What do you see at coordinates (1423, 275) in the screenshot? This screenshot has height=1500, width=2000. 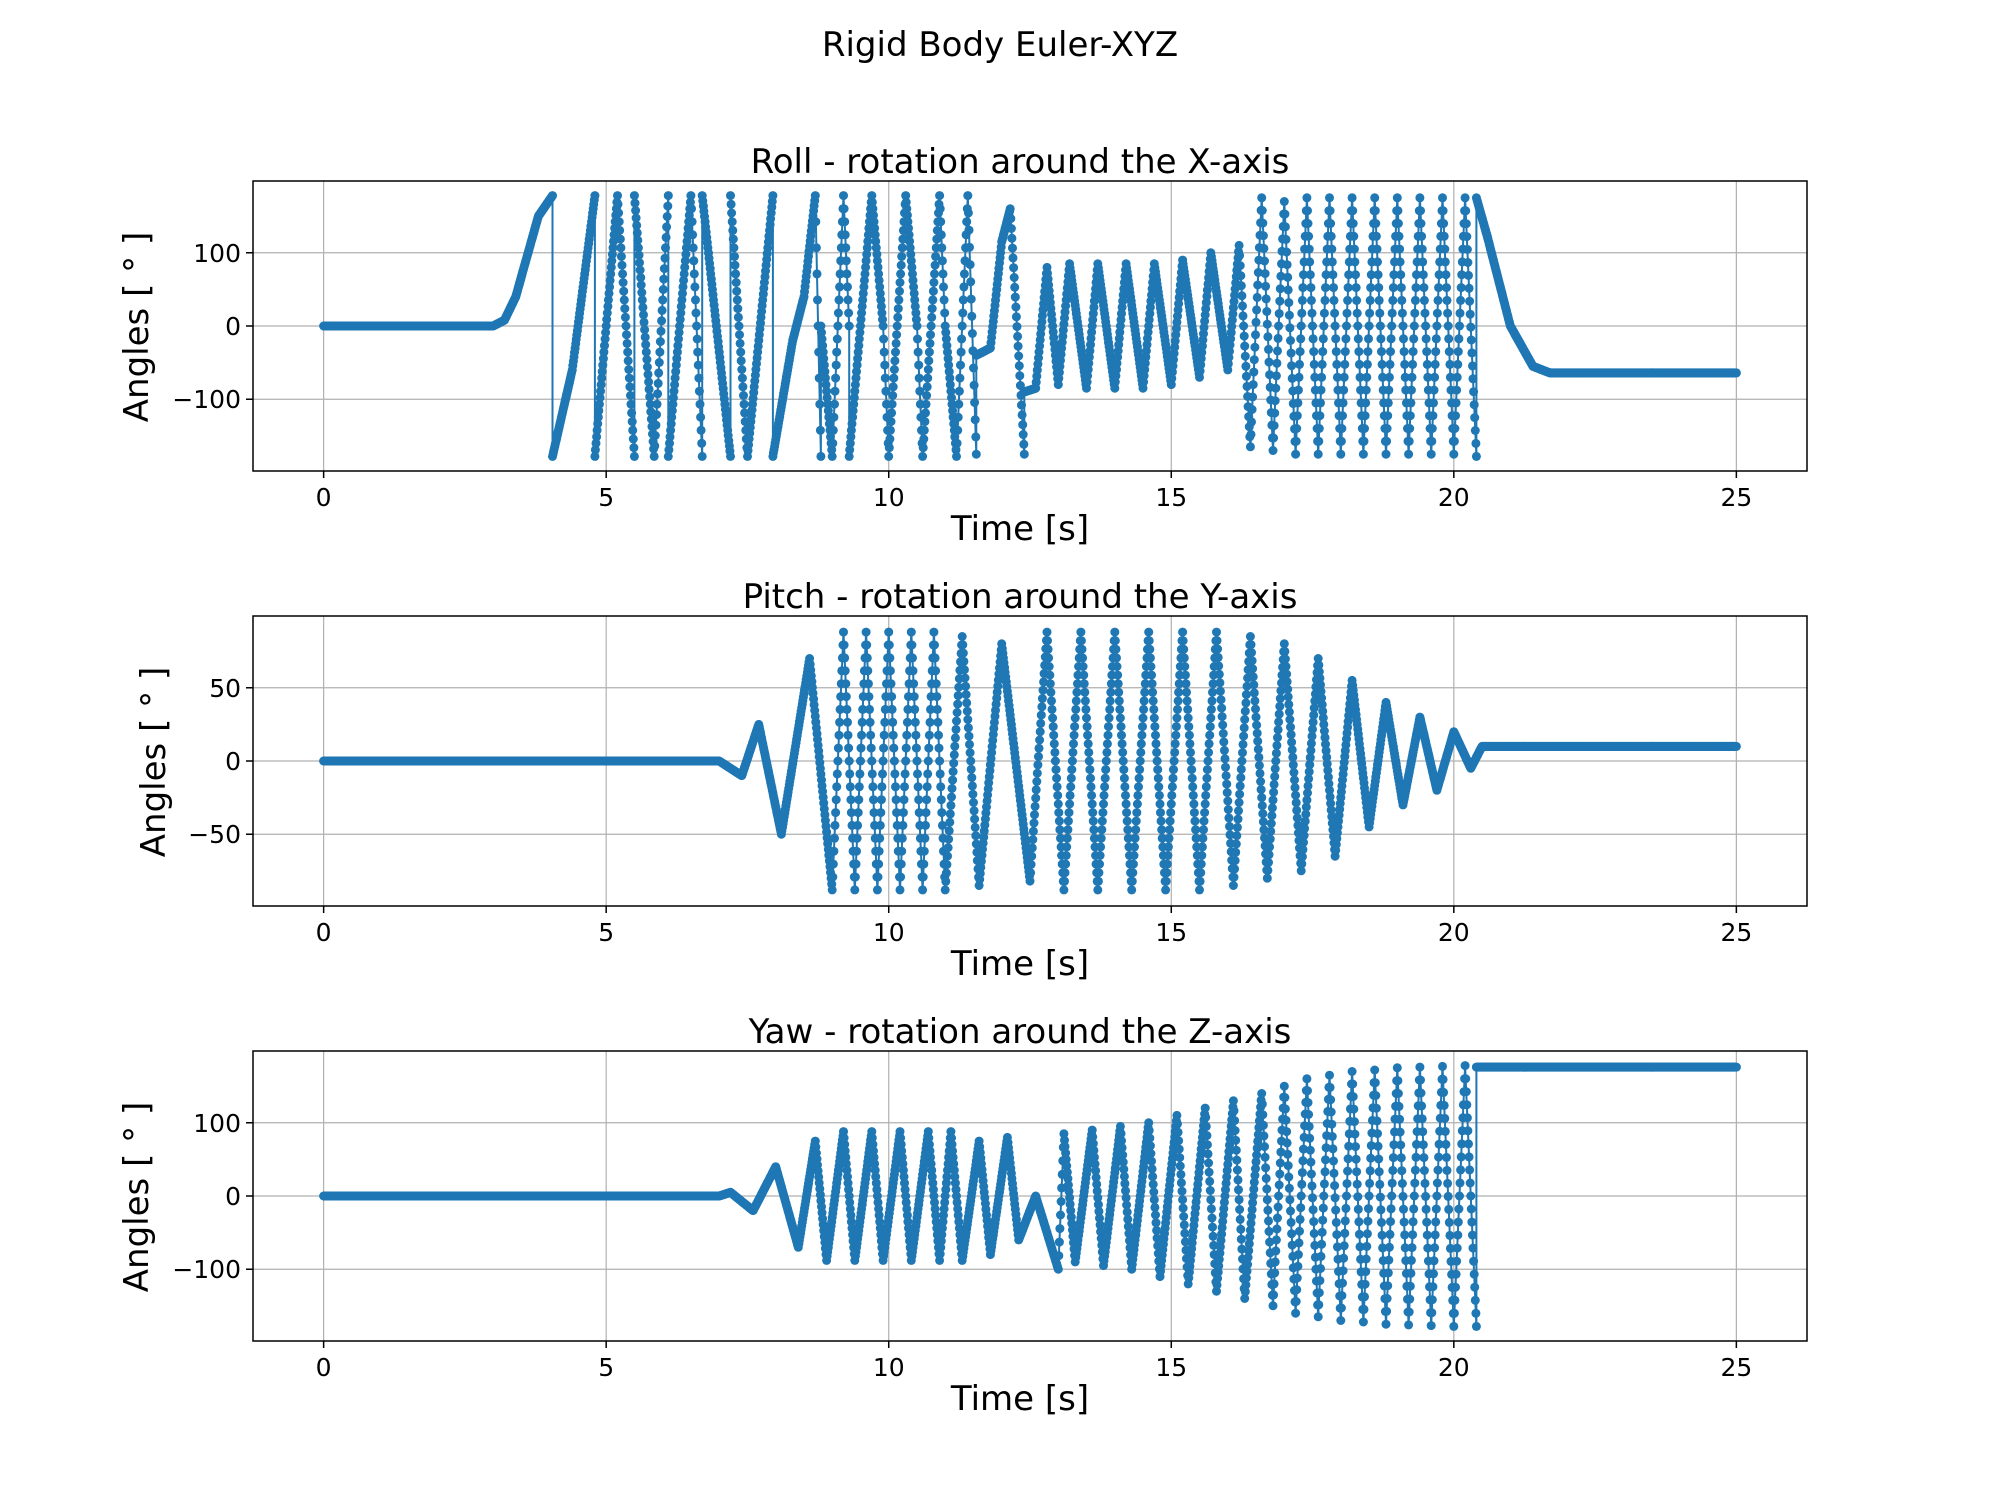 I see `roll-point-1957` at bounding box center [1423, 275].